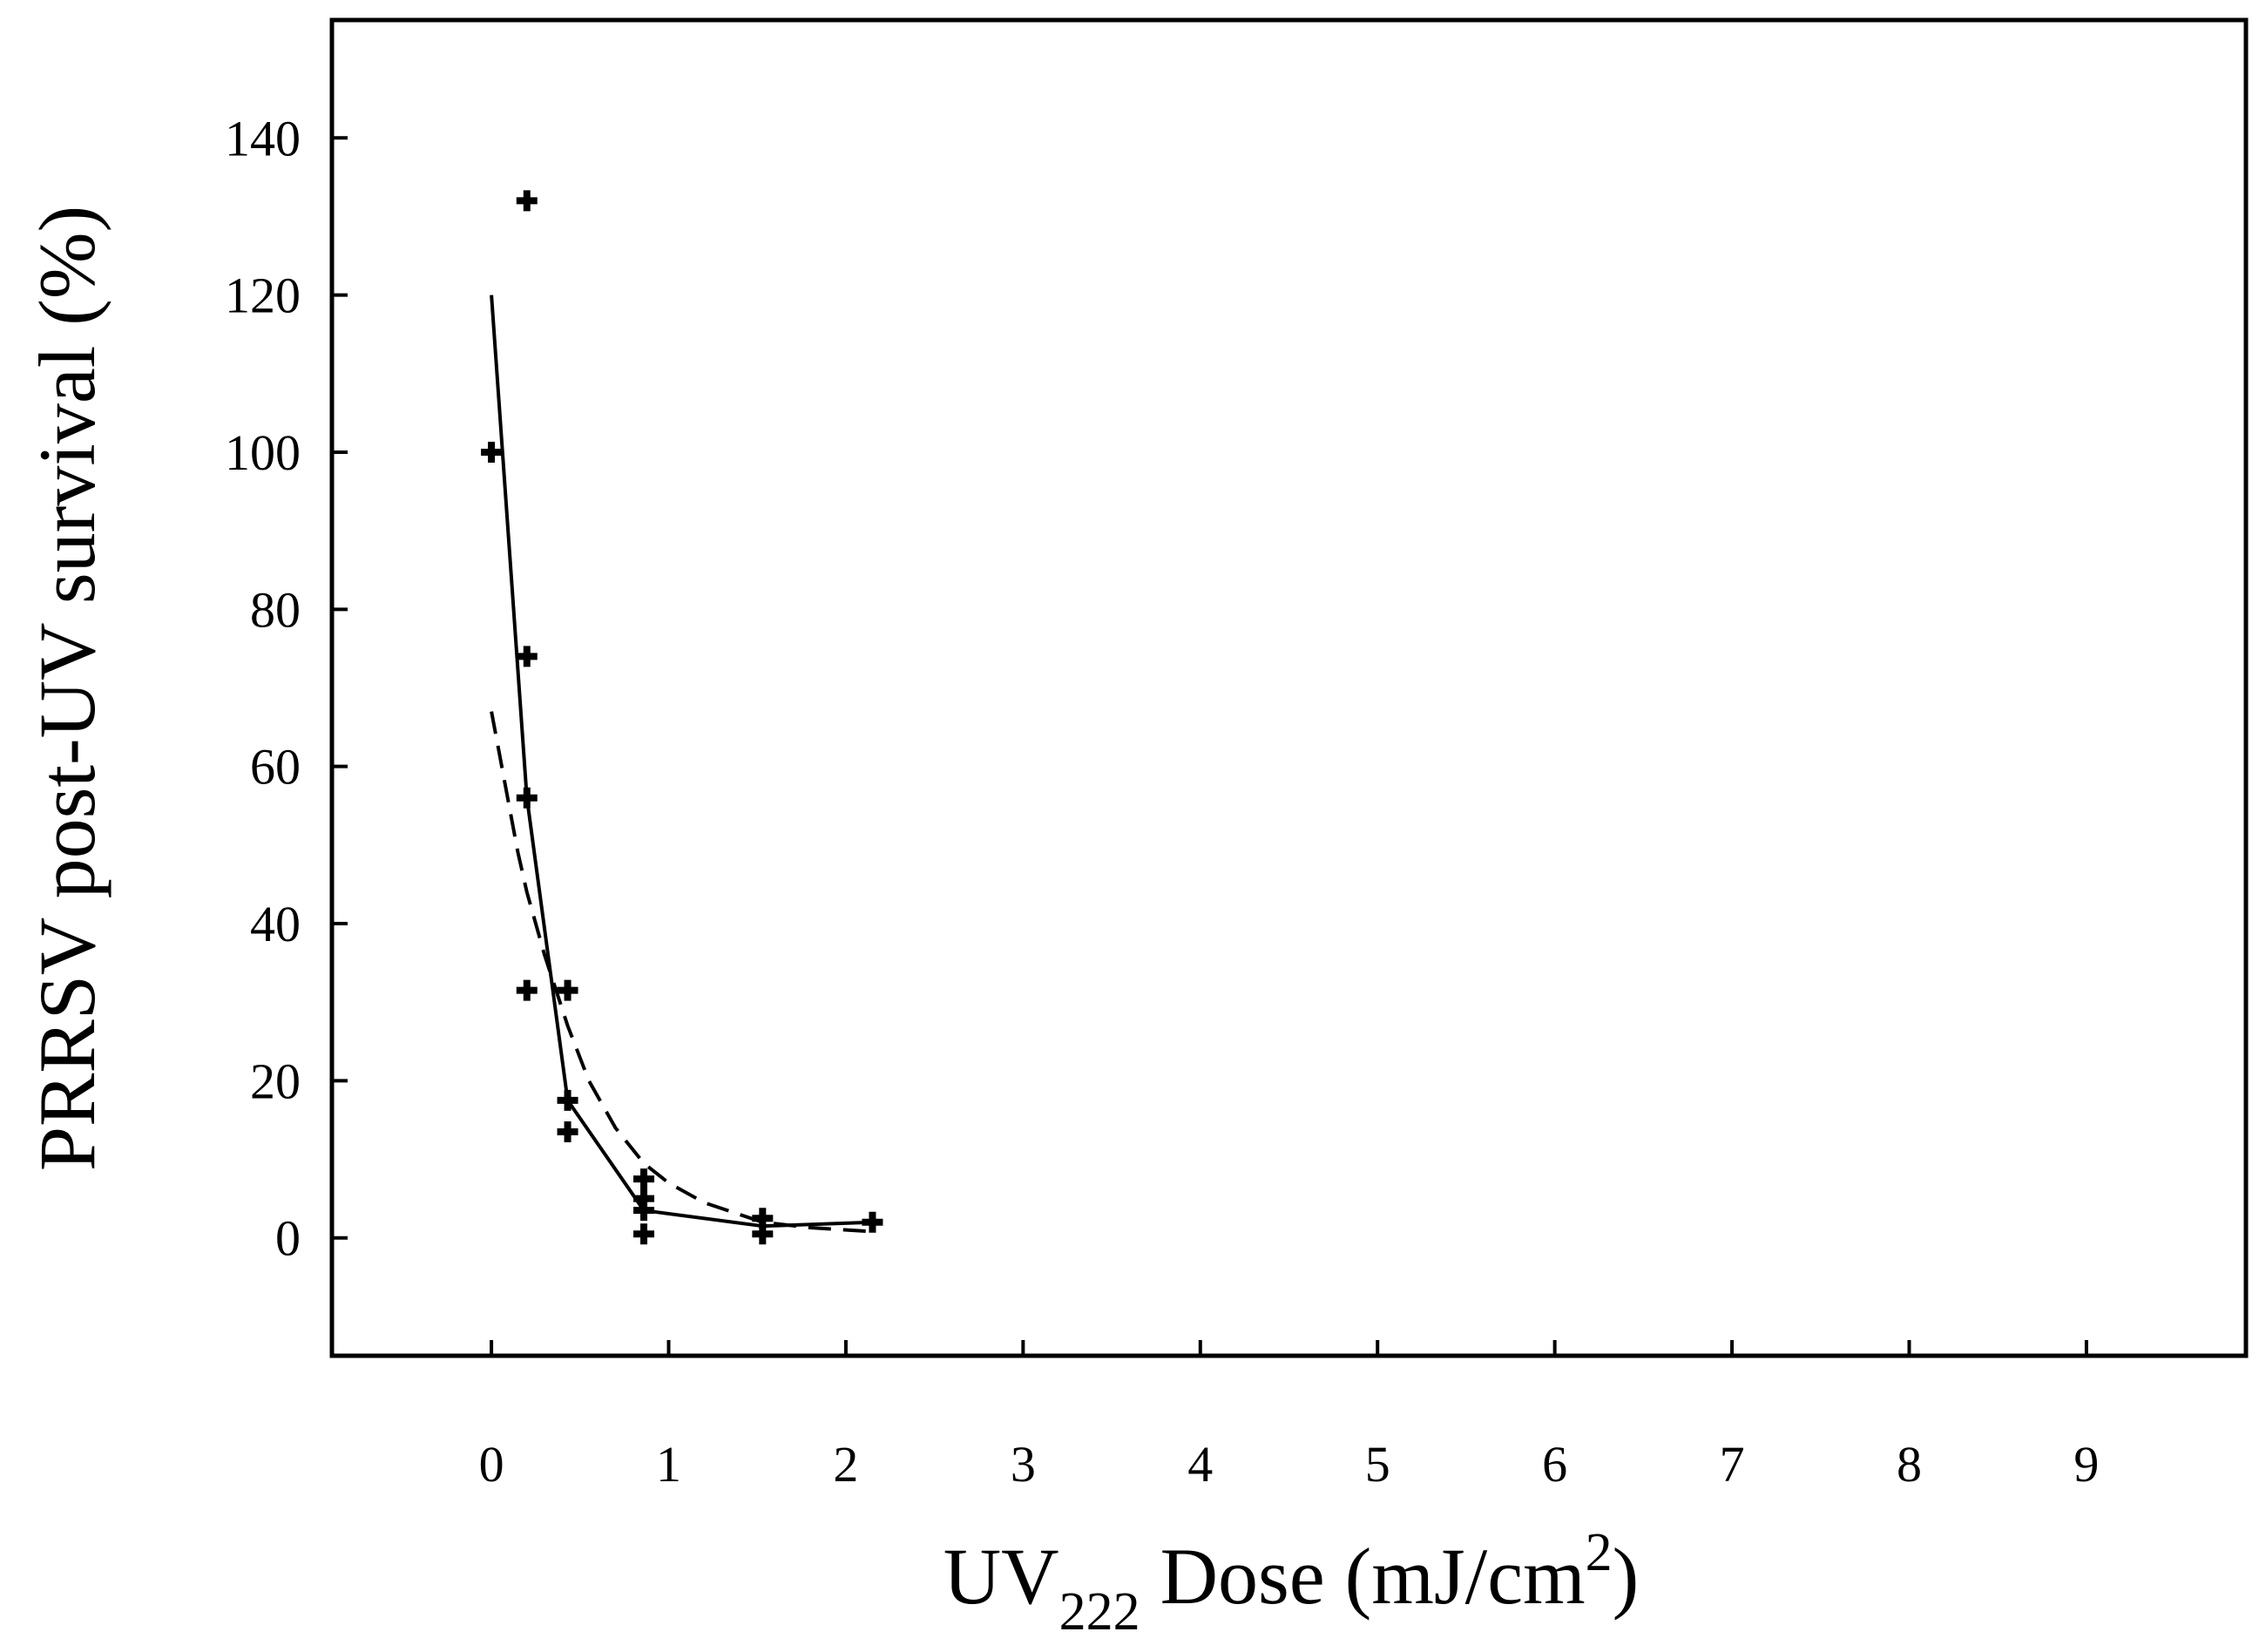 This screenshot has width=2259, height=1652. I want to click on dashed-fit-line, so click(681, 972).